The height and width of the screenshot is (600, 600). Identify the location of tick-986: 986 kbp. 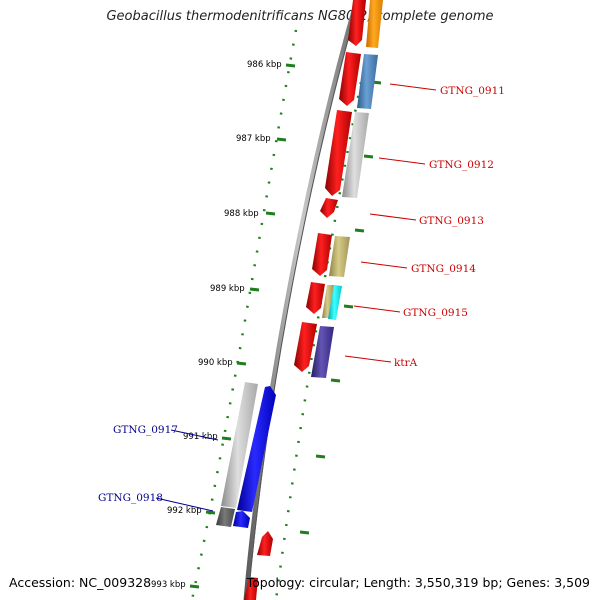
(271, 65).